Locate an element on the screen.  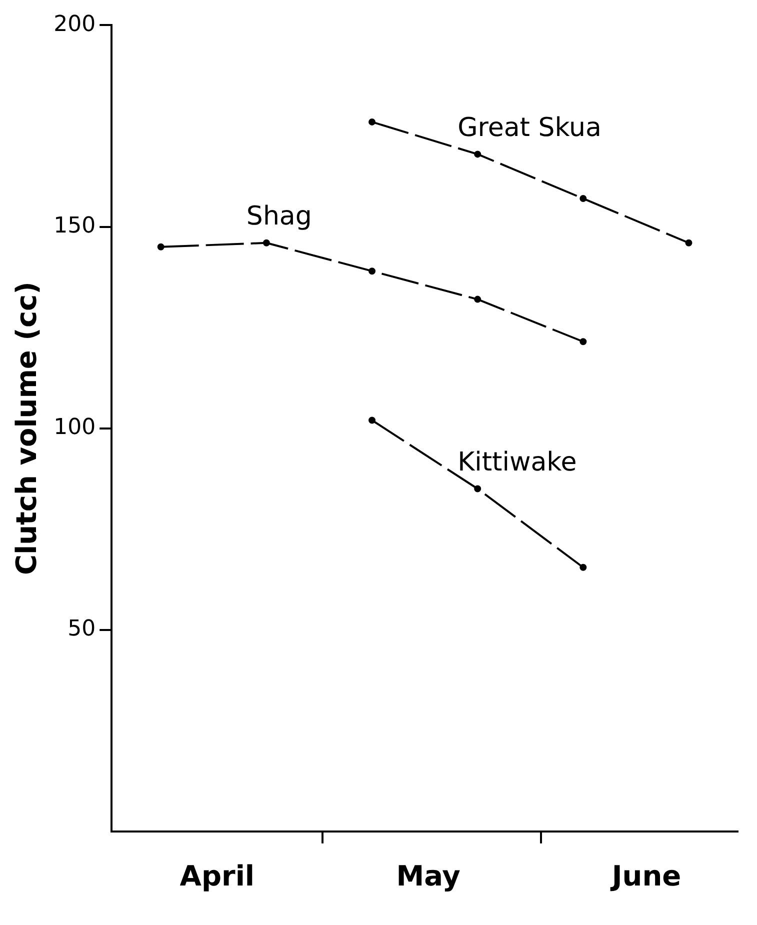
y-tick-label: 100 is located at coordinates (75, 427).